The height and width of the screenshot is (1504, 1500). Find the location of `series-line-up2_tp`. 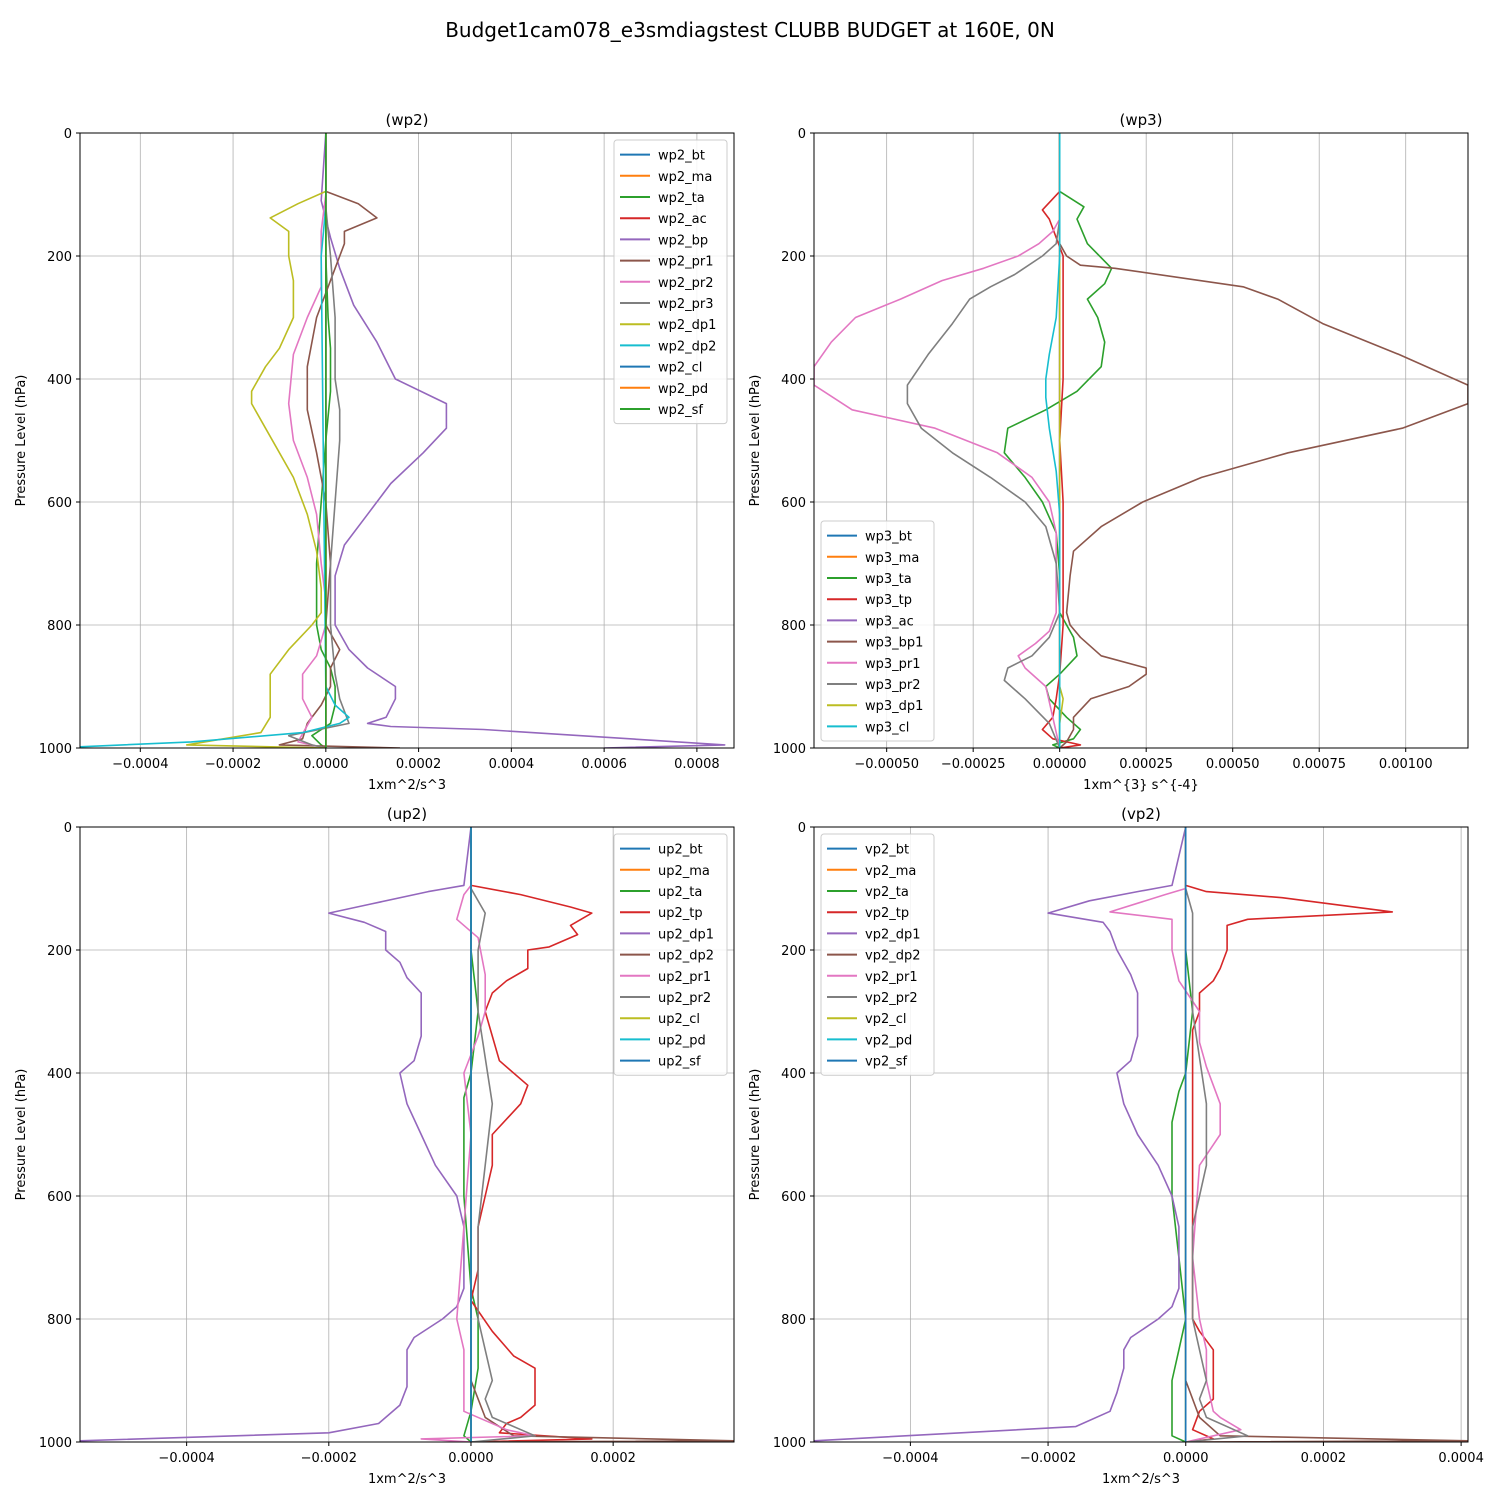

series-line-up2_tp is located at coordinates (531, 1134).